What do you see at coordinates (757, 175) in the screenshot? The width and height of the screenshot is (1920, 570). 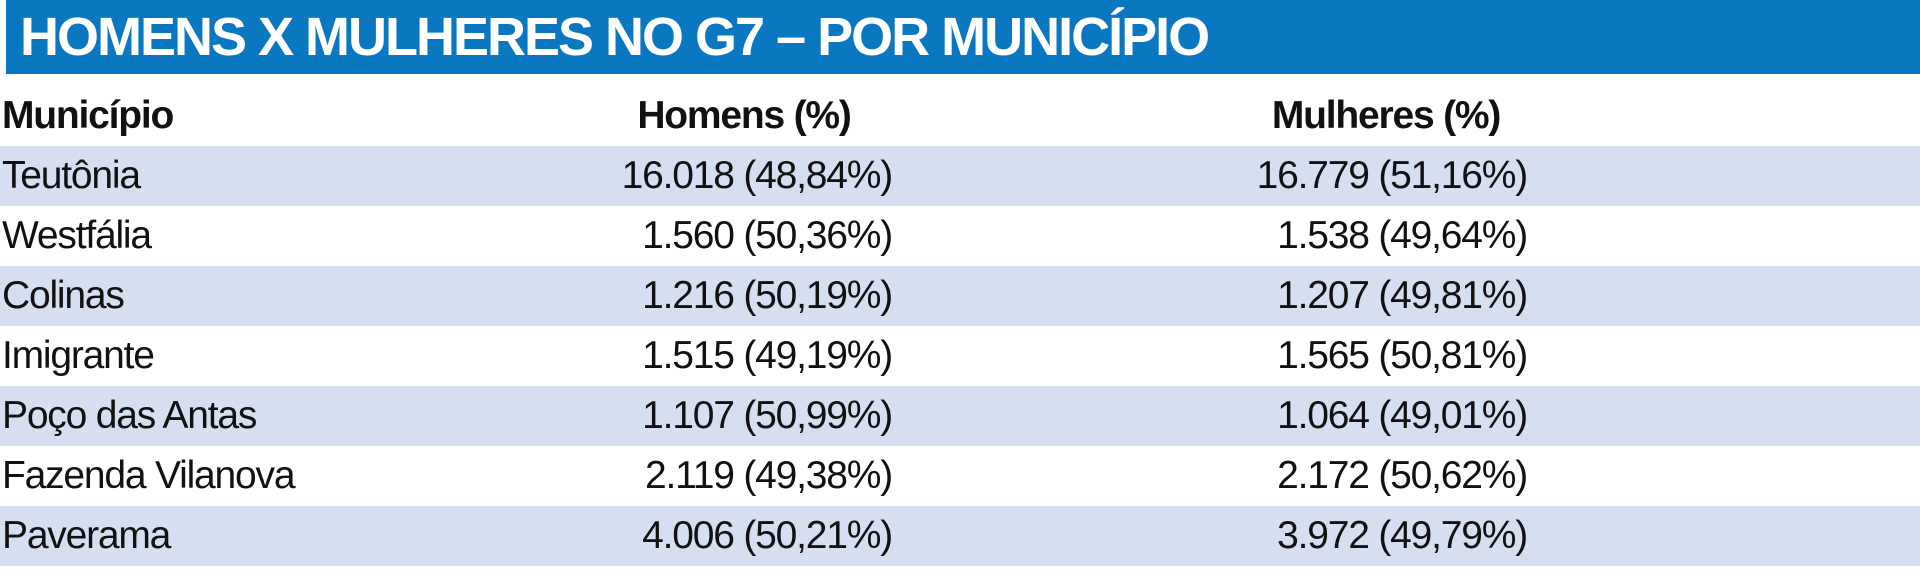 I see `count-cell: 16.018 (48,84%)` at bounding box center [757, 175].